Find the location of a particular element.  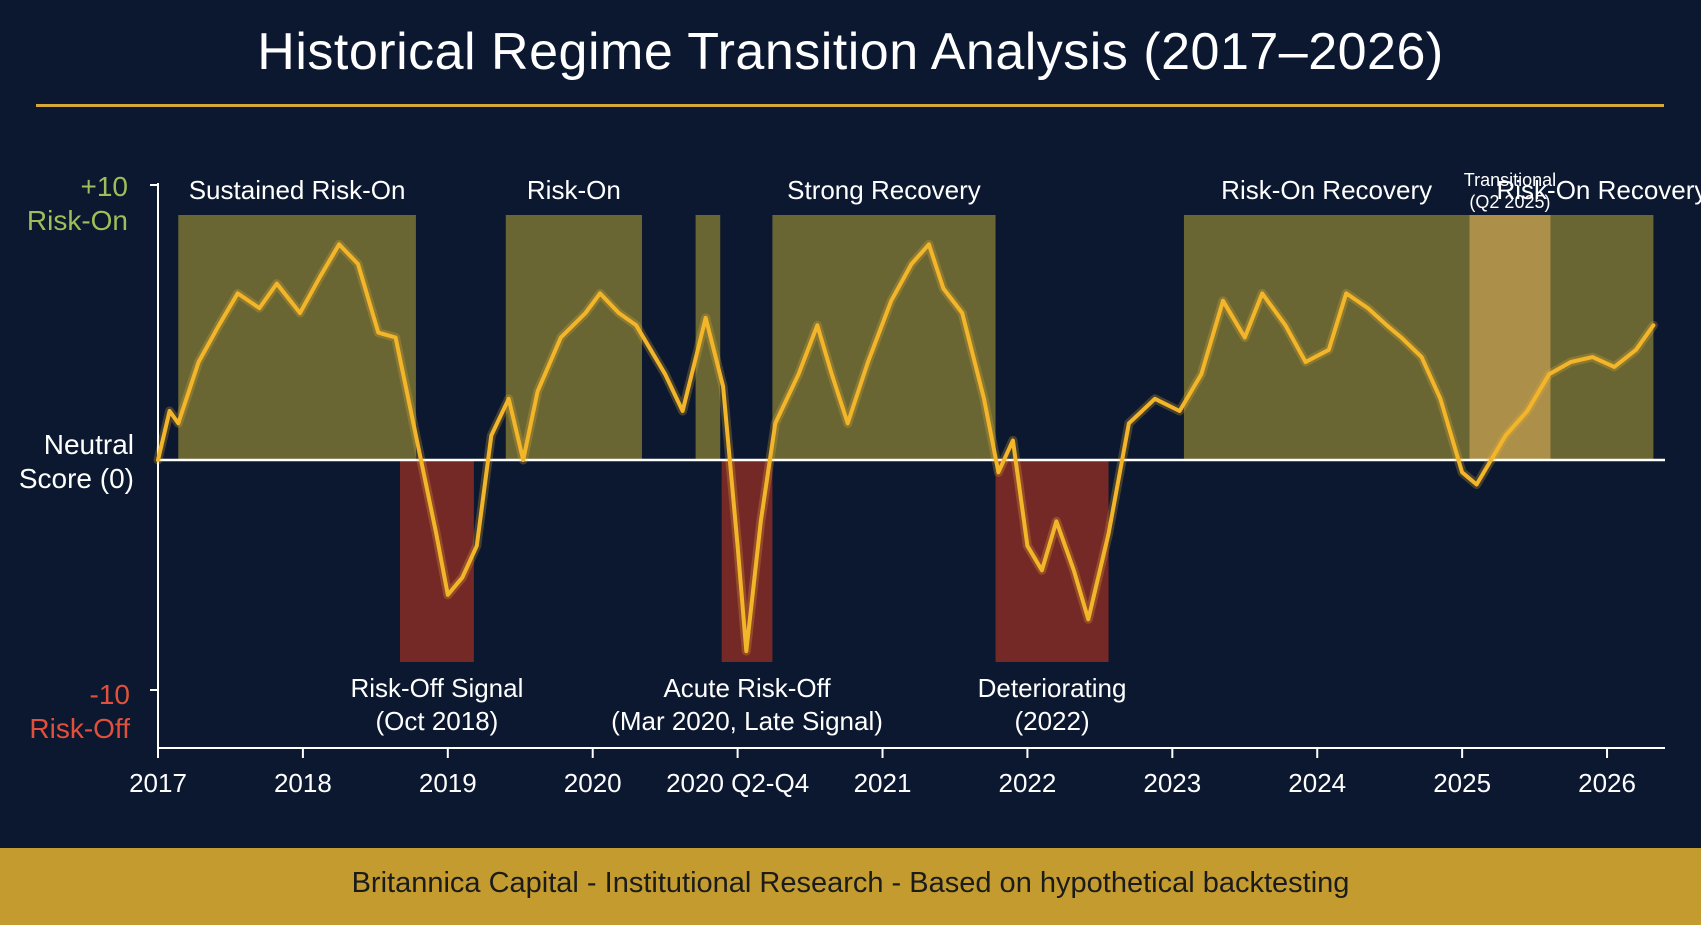

regime-label-8-line1: Acute Risk-Off is located at coordinates (747, 688).